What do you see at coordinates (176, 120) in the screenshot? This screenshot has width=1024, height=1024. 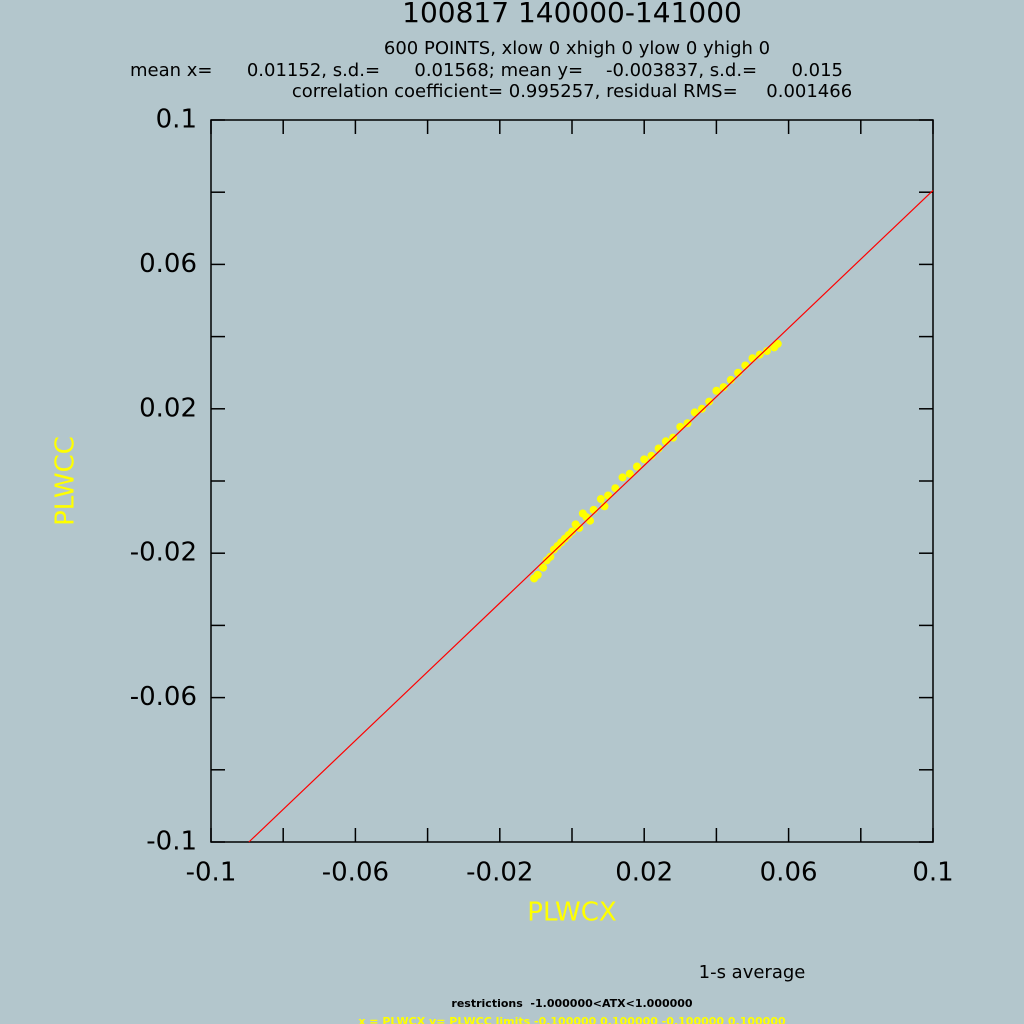 I see `y-tick-label: 0.1` at bounding box center [176, 120].